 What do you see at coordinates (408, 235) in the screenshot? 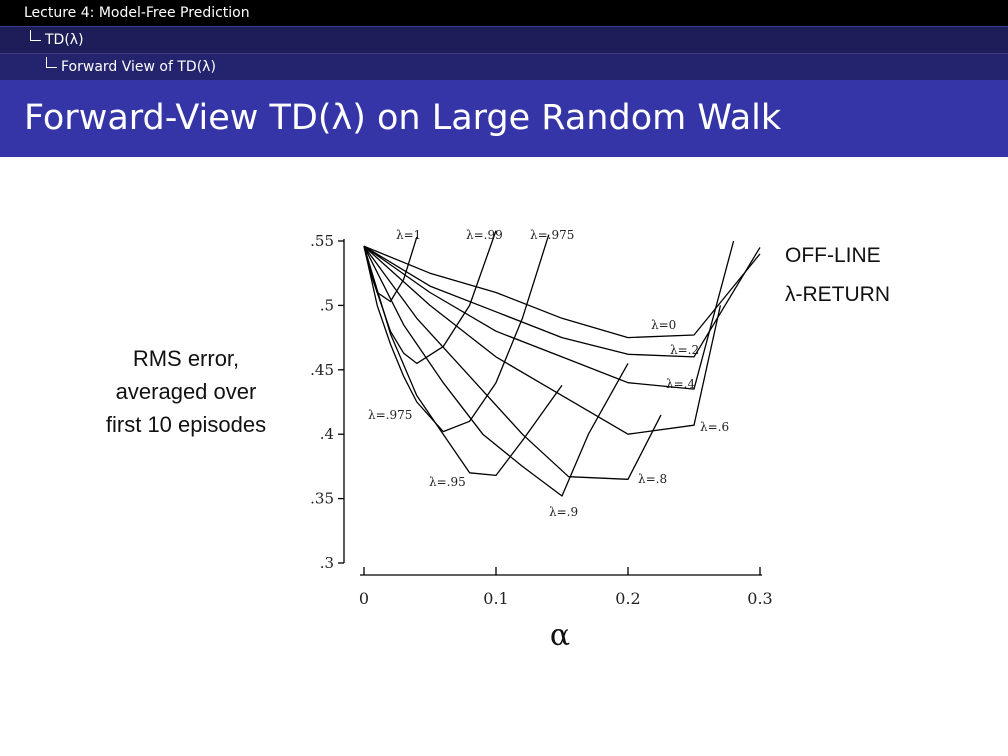
I see `series-label: λ=1` at bounding box center [408, 235].